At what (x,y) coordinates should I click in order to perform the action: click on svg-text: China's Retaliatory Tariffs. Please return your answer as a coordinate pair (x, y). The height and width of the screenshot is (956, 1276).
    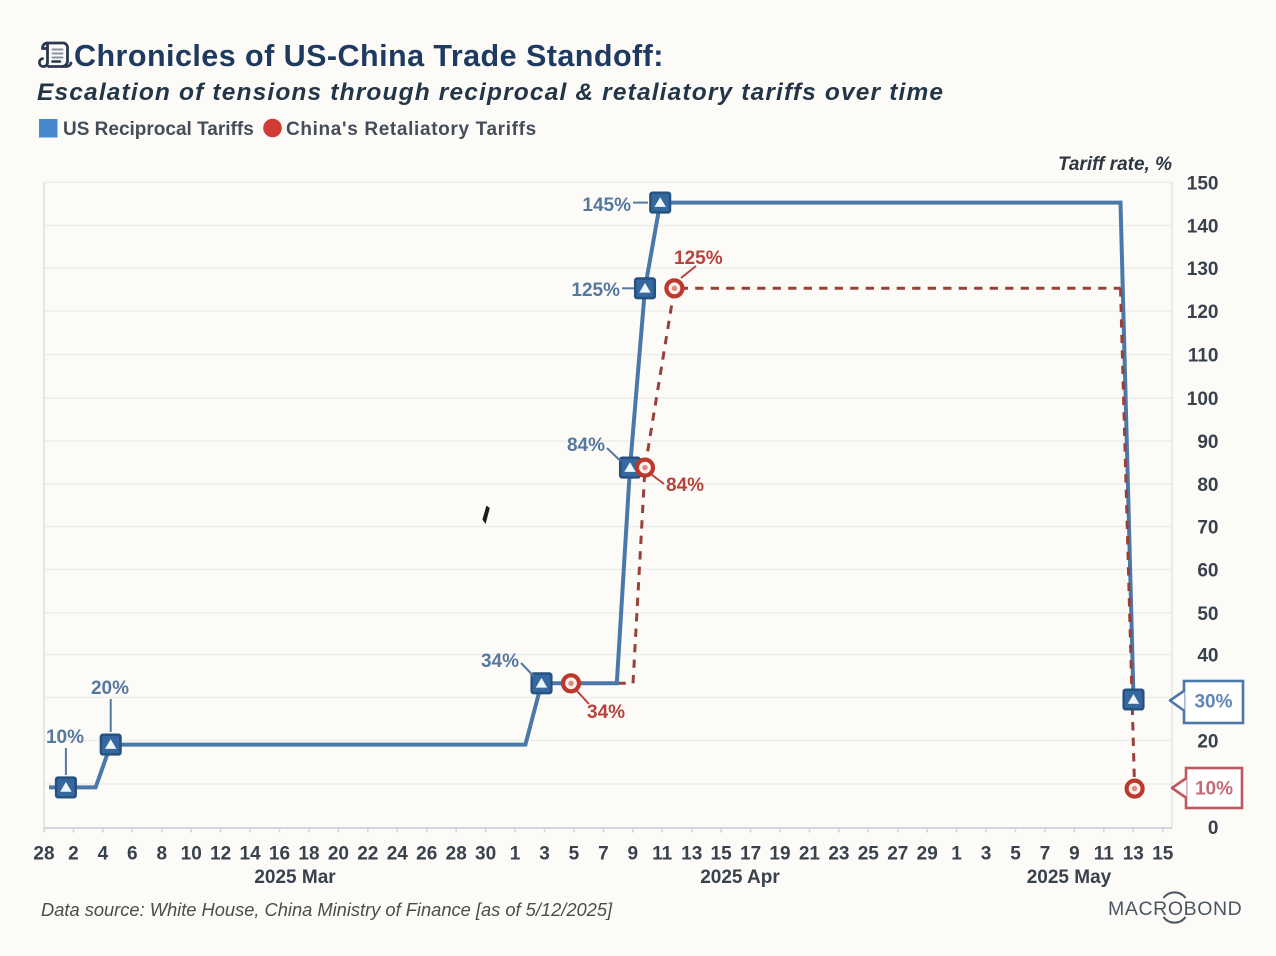
    Looking at the image, I should click on (411, 129).